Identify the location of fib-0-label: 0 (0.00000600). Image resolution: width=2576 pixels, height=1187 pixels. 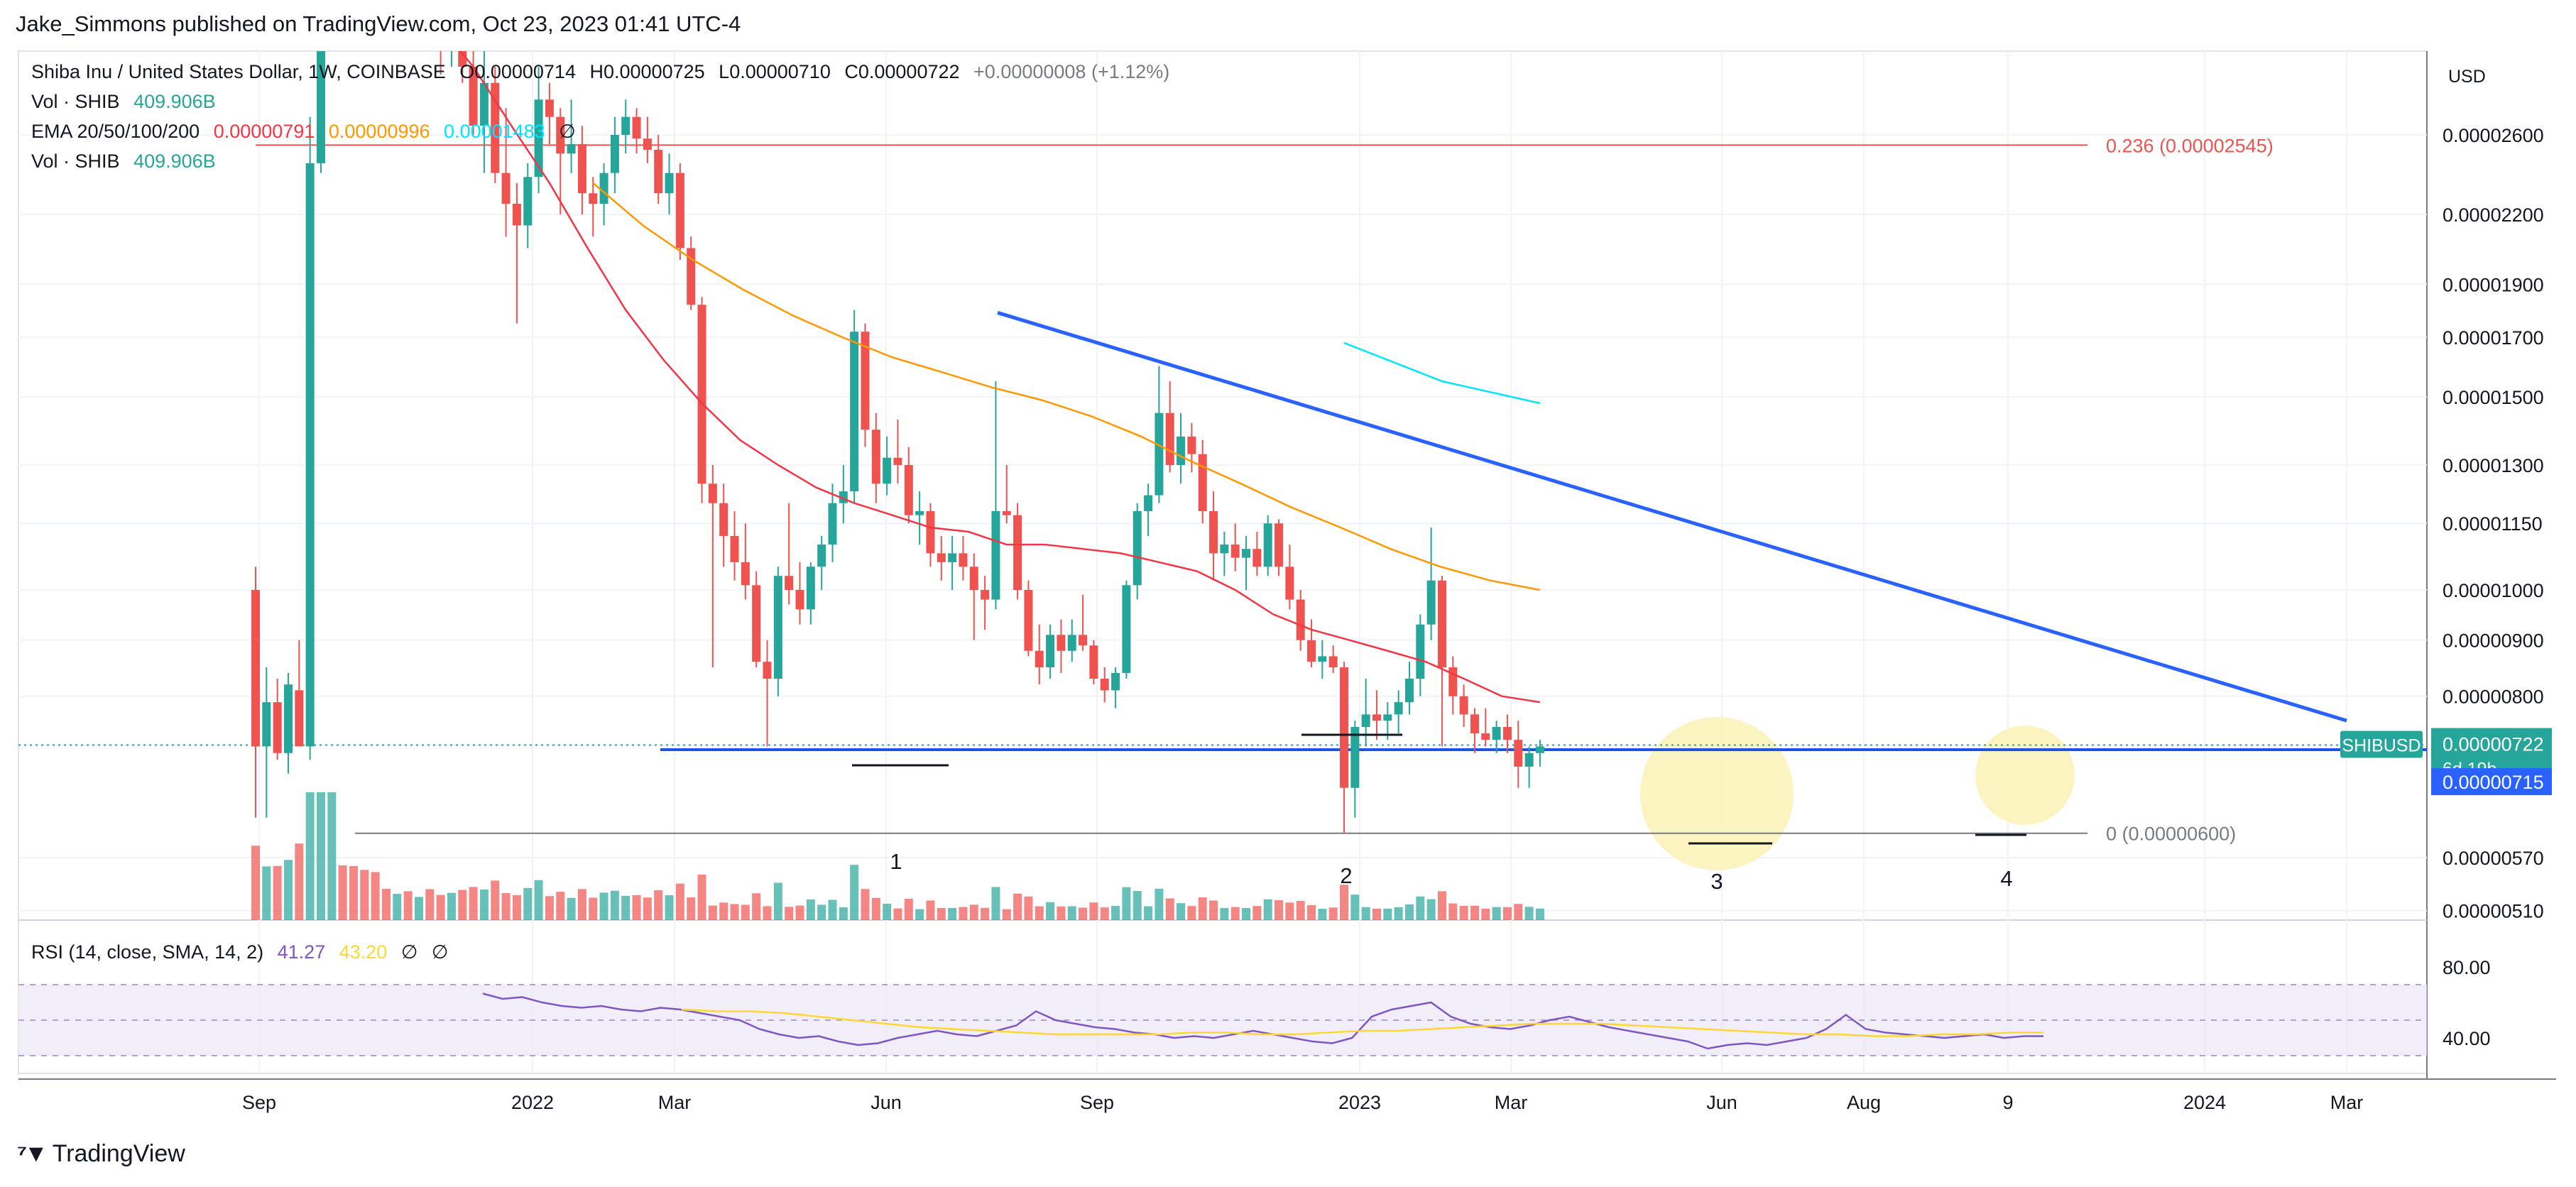
(2171, 834).